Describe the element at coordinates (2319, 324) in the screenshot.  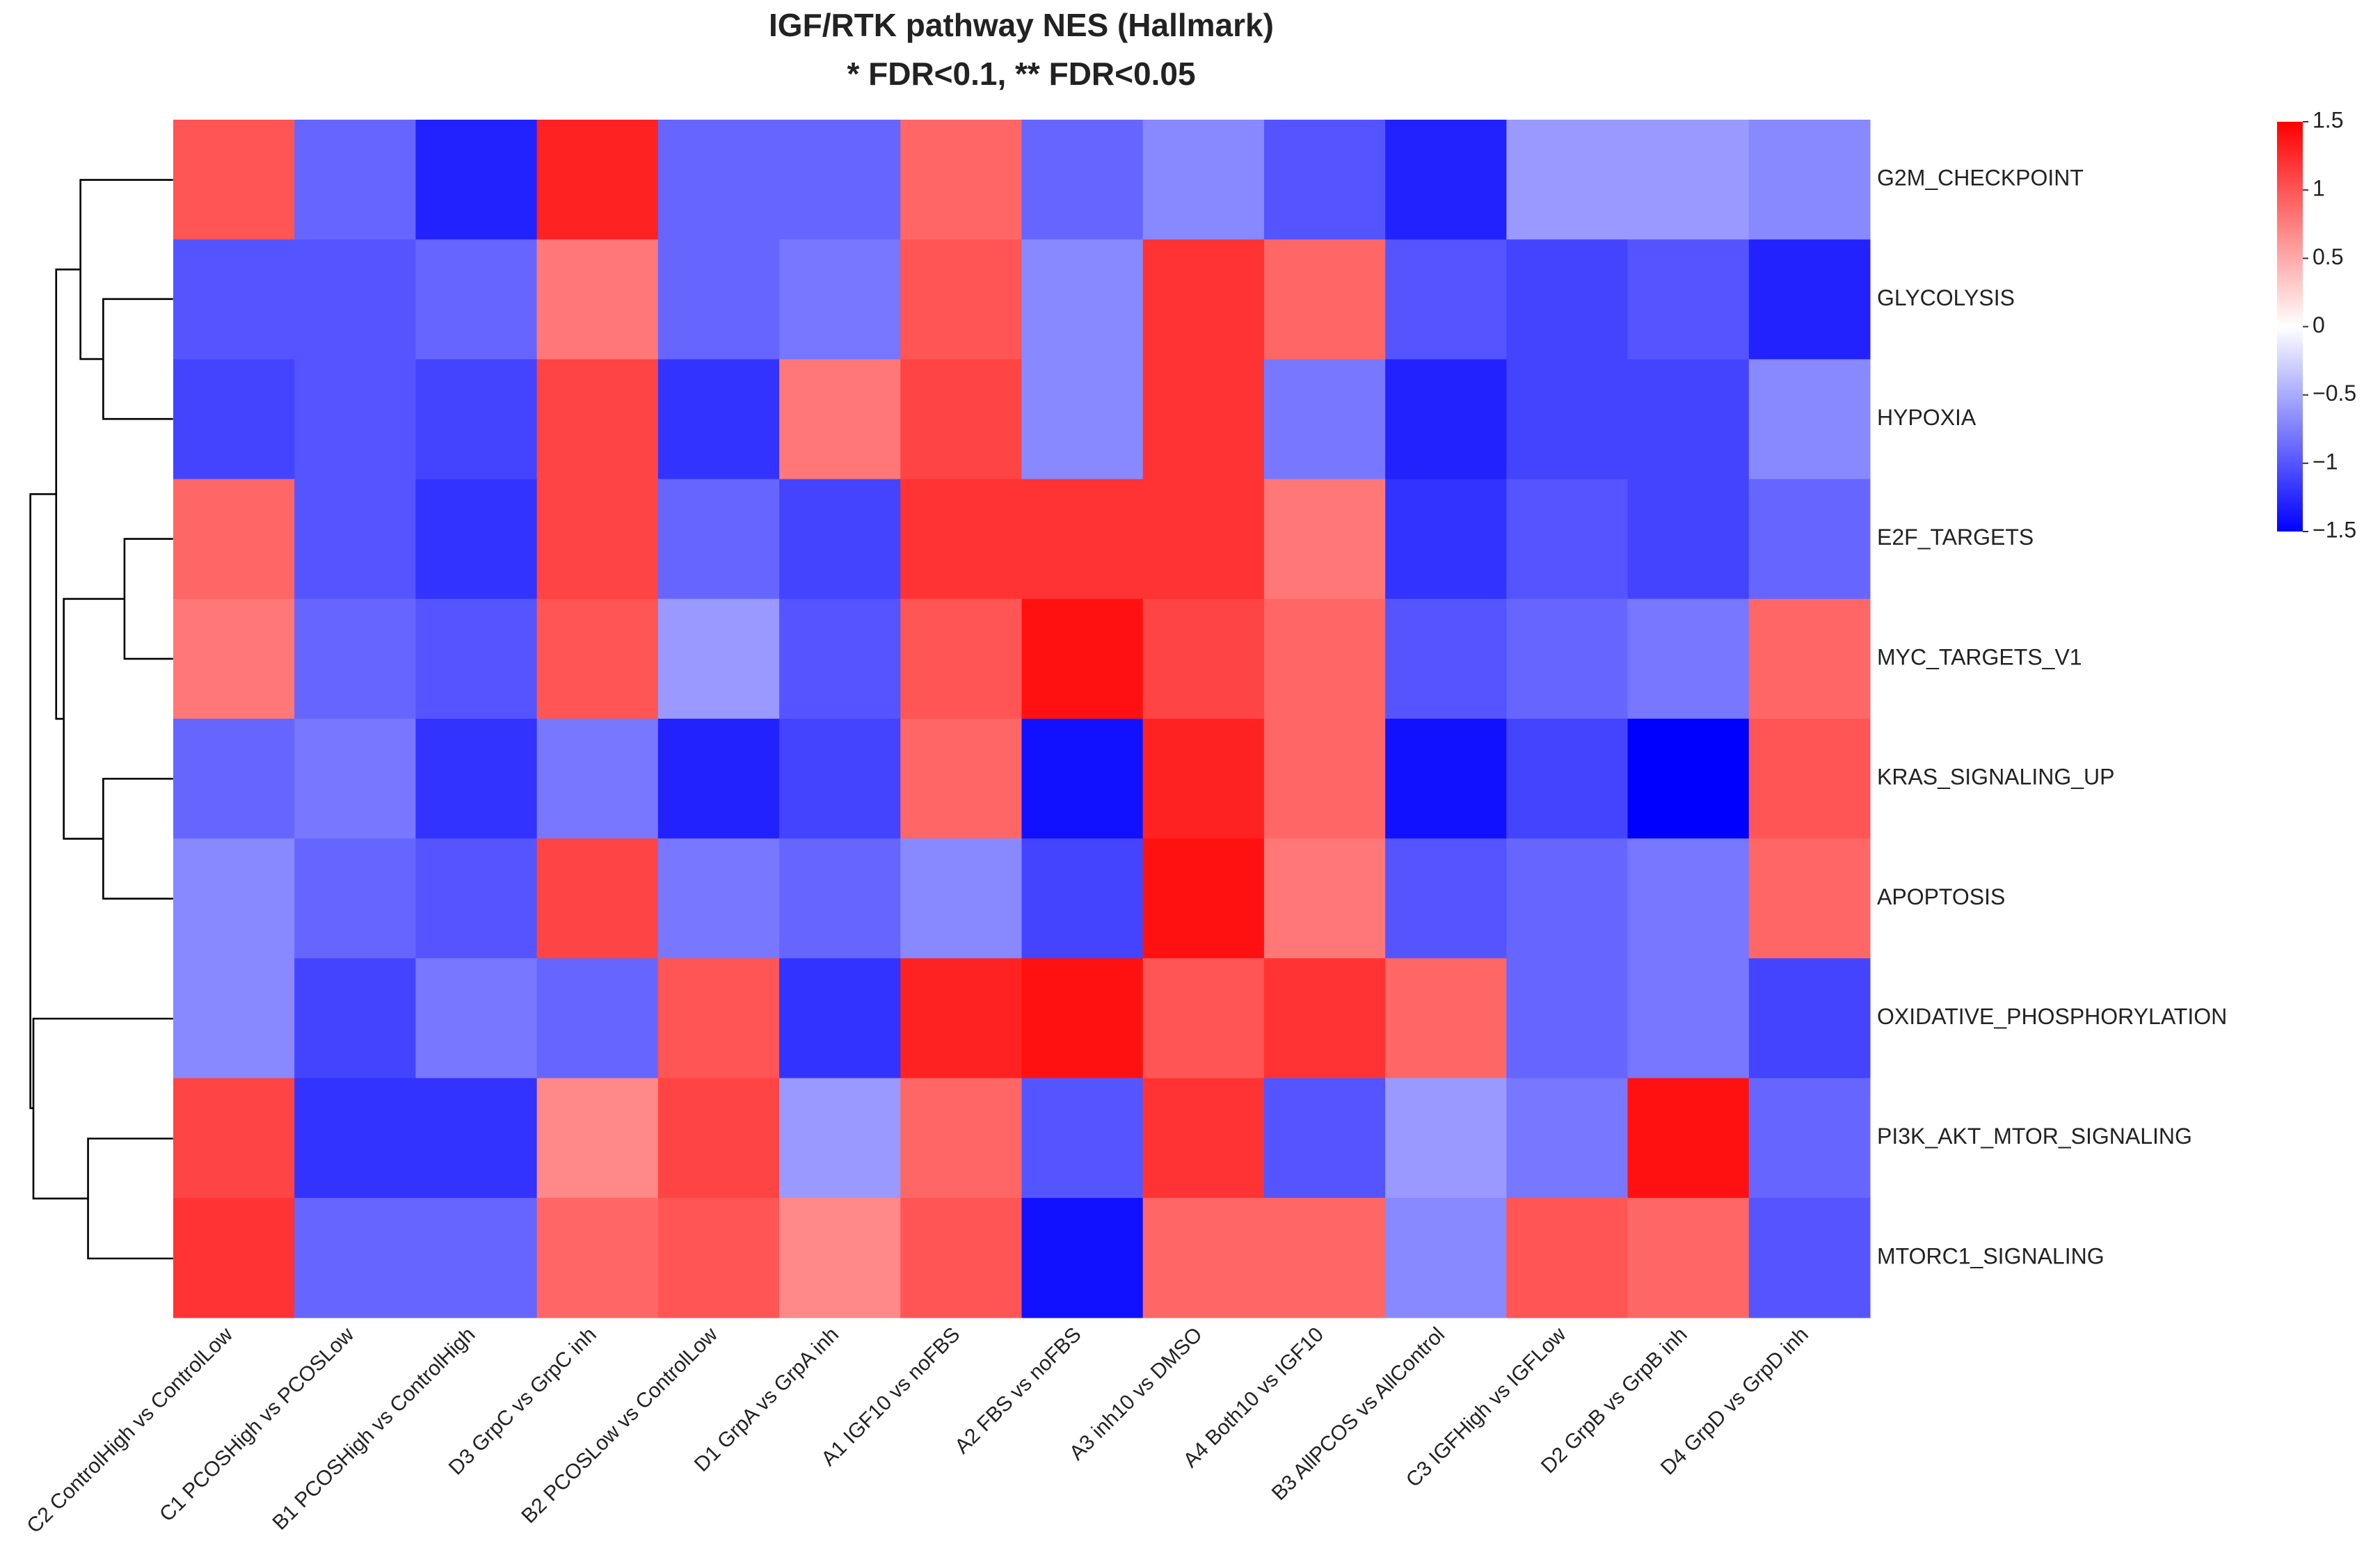
I see `colorbar-tick-label: 0` at that location.